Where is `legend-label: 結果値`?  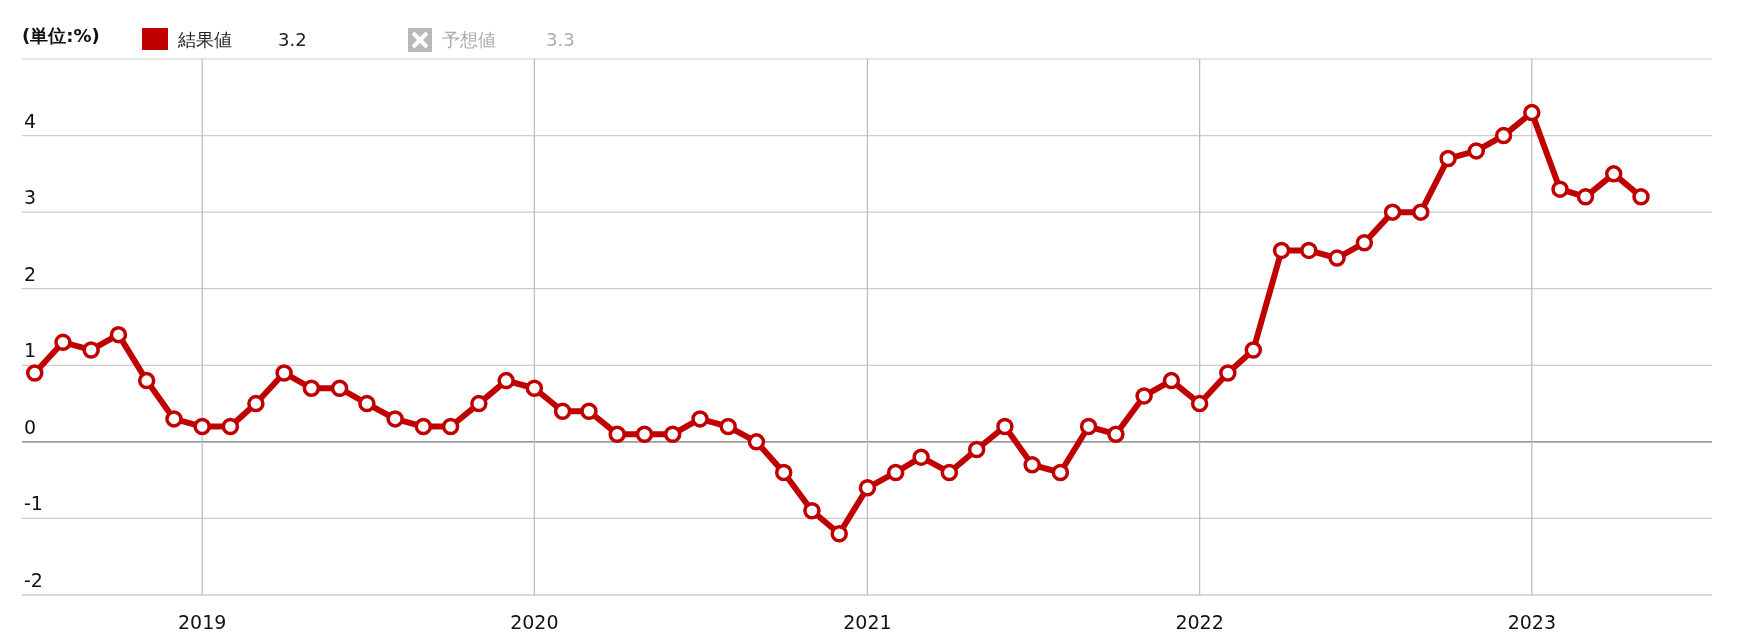
legend-label: 結果値 is located at coordinates (204, 39).